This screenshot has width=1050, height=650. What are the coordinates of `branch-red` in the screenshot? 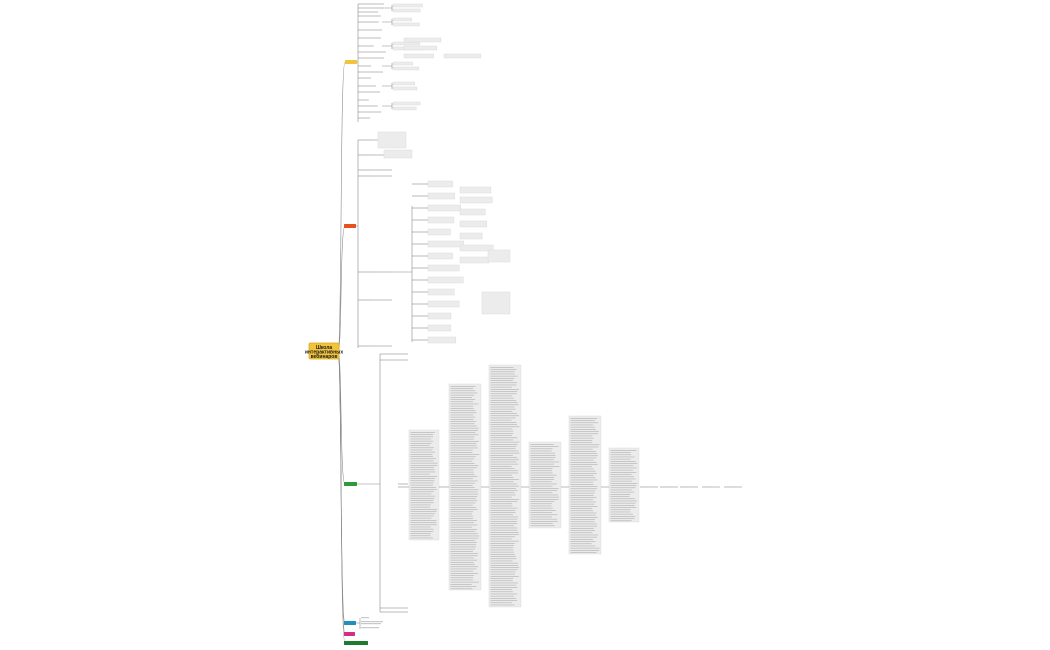 It's located at (350, 226).